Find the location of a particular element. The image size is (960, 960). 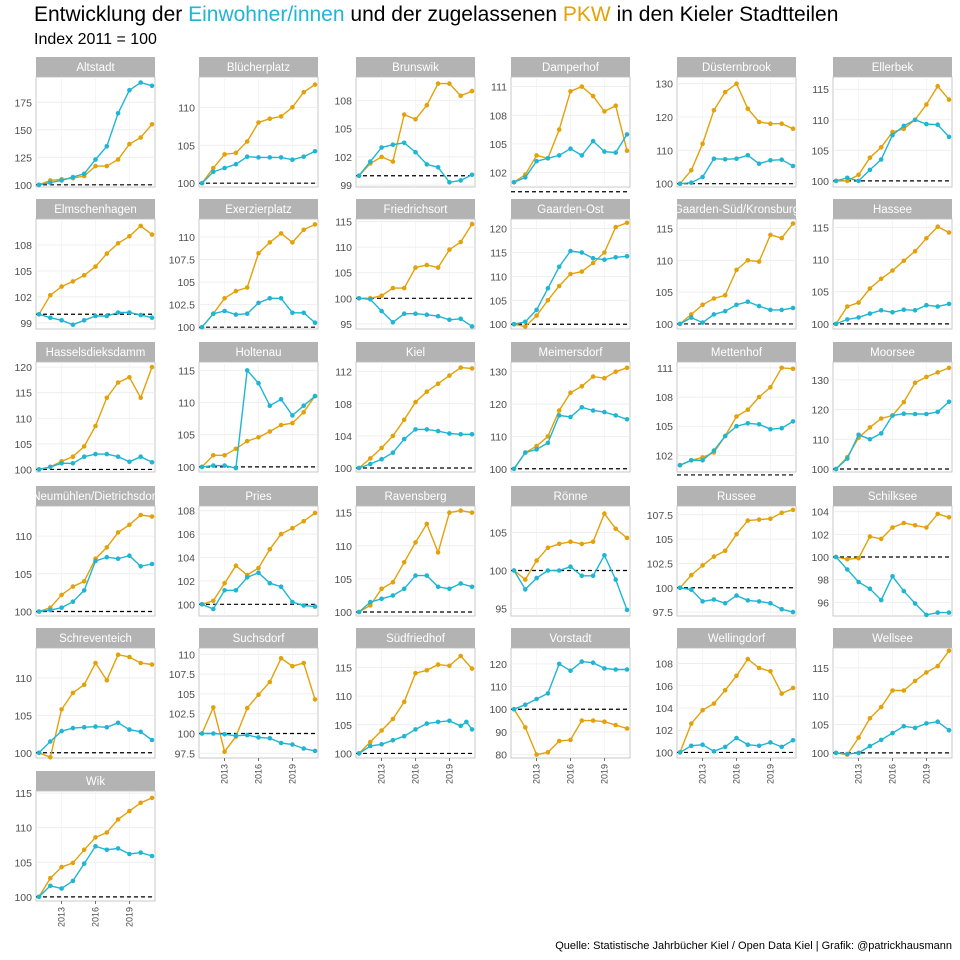

panel: Wik 100 105 110 115 2013 2016 2019 is located at coordinates (85, 849).